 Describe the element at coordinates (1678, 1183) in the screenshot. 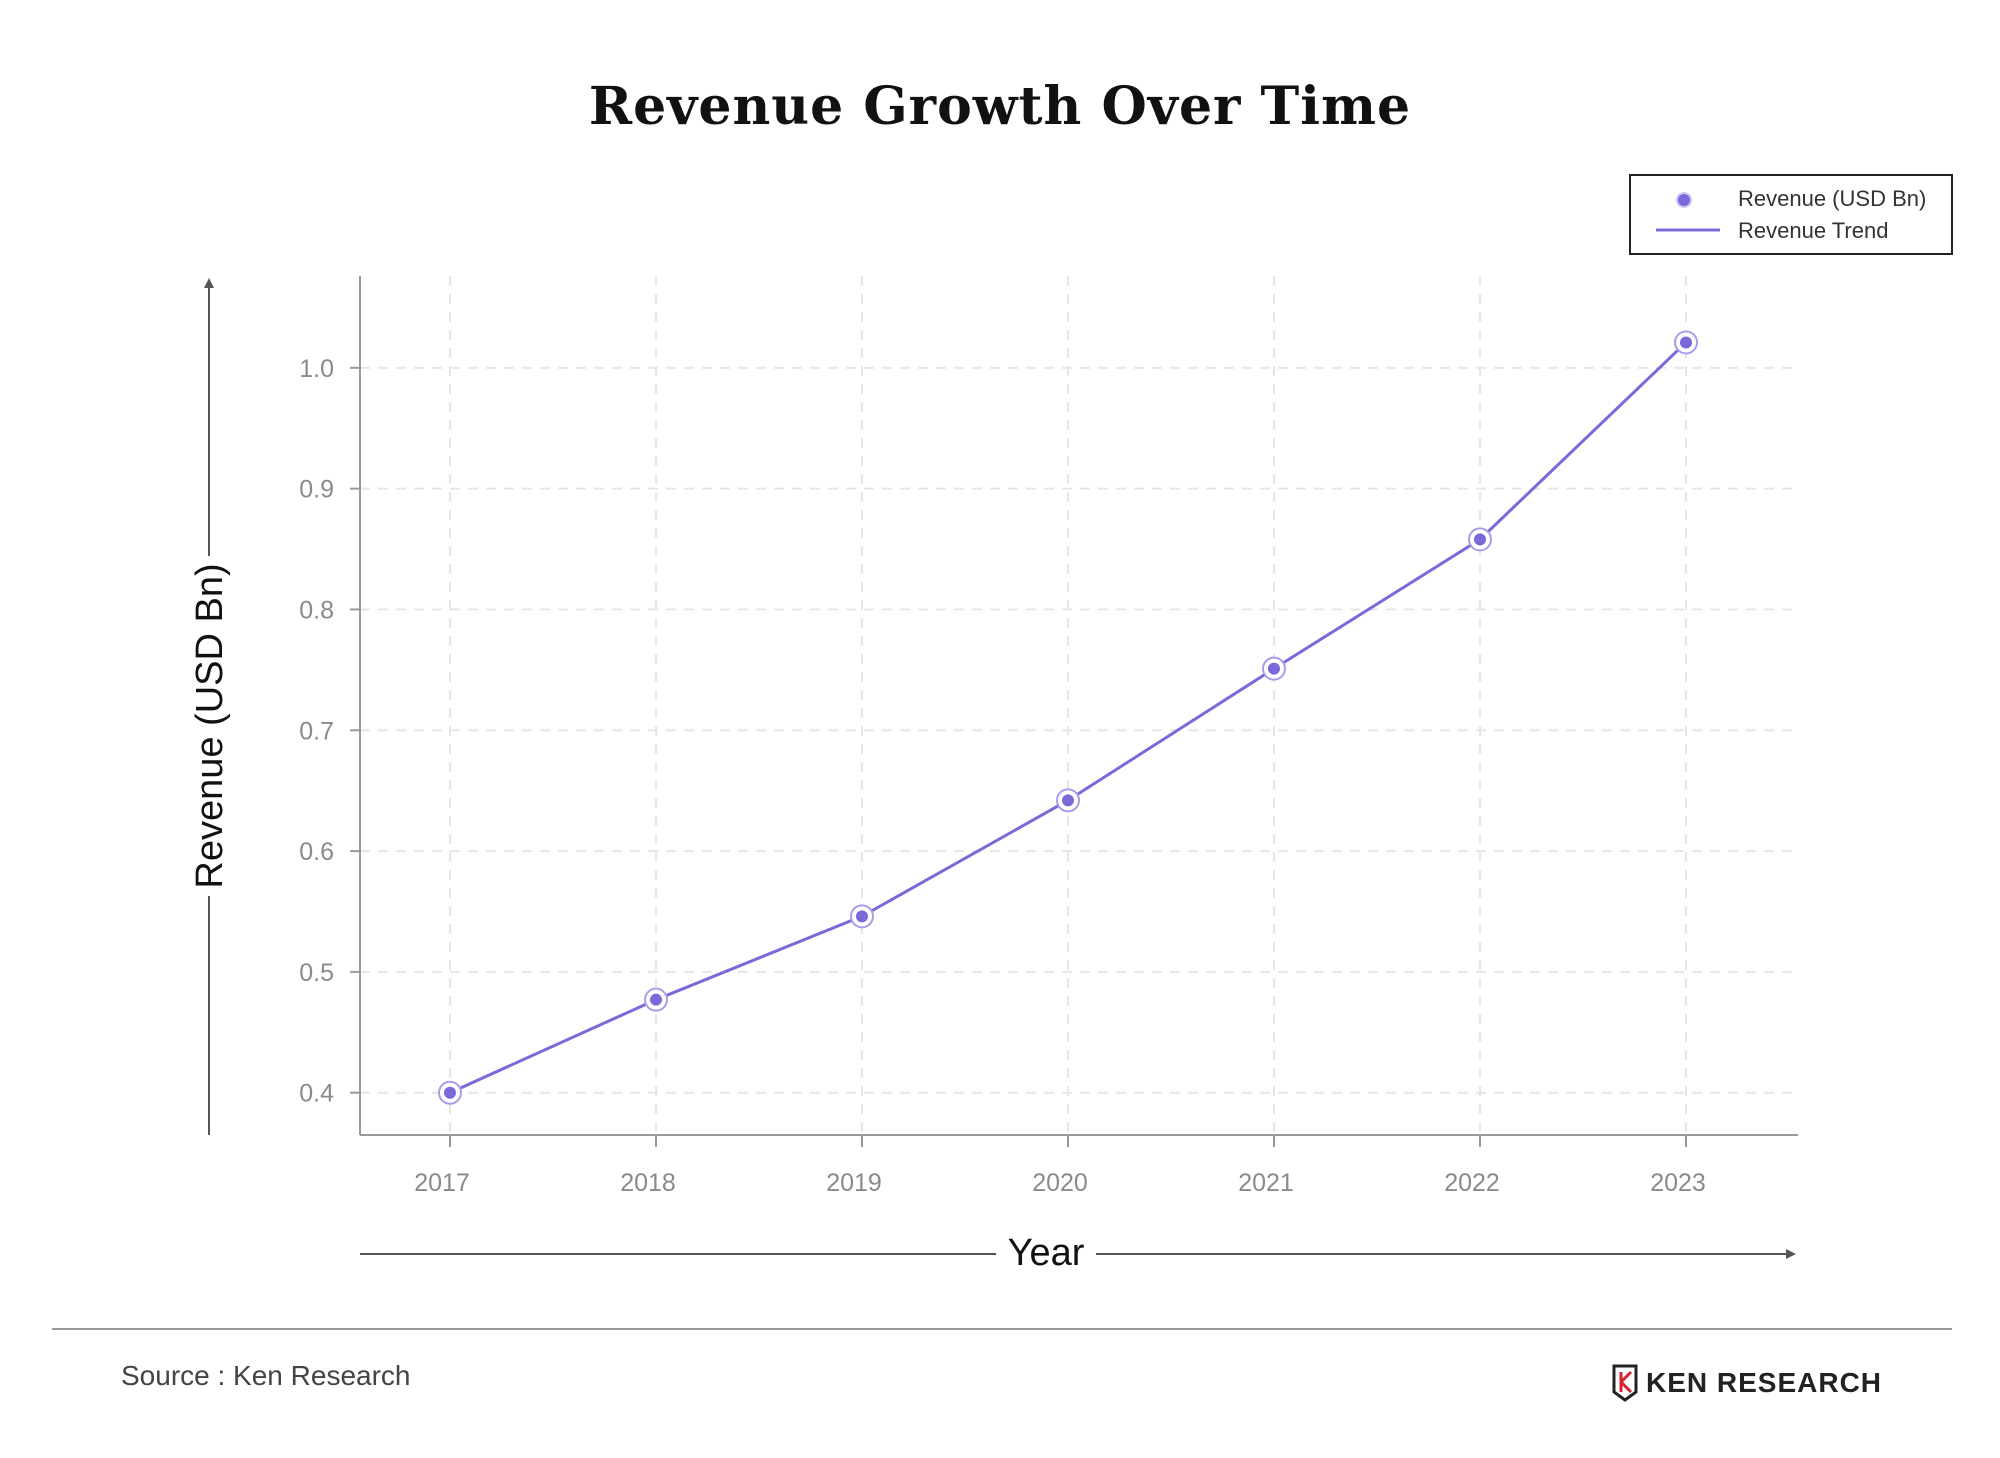

I see `x-tick-label: 2023` at that location.